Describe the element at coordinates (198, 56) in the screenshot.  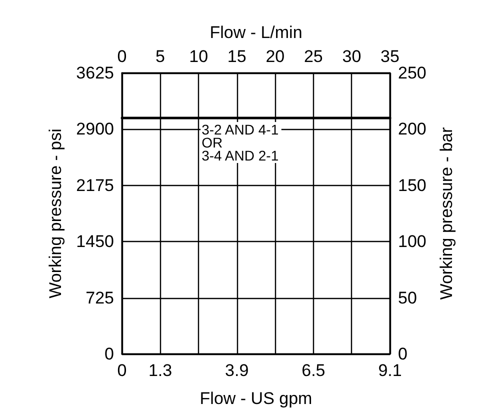
I see `x2-tick-label: 10` at that location.